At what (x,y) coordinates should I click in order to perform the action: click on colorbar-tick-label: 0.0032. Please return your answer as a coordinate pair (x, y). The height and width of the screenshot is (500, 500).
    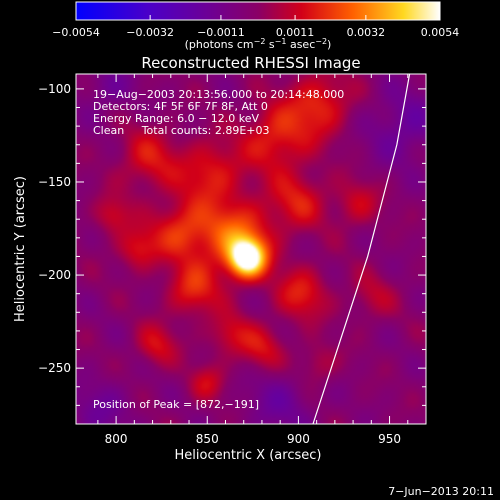
    Looking at the image, I should click on (366, 32).